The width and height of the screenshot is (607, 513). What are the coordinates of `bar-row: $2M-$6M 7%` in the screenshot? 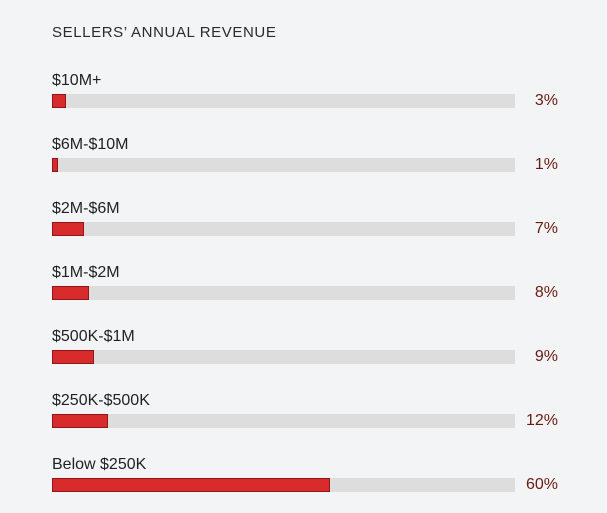 It's located at (307, 225).